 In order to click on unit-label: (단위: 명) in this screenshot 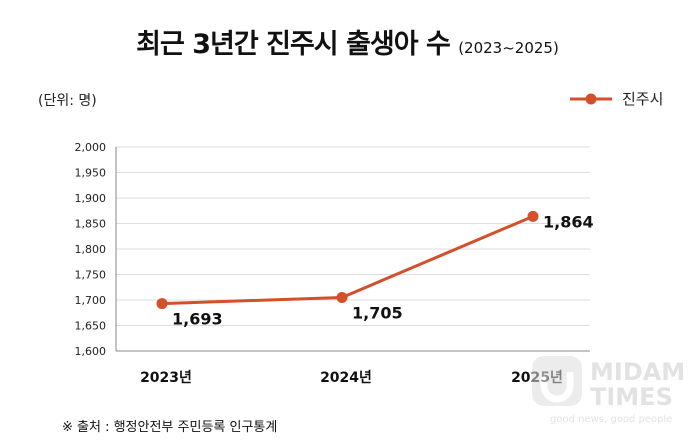, I will do `click(67, 101)`.